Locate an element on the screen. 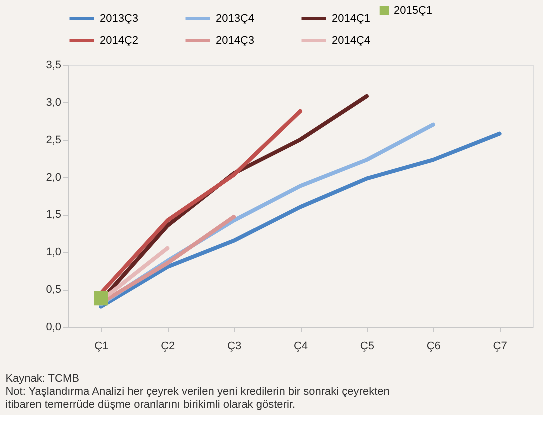 This screenshot has width=553, height=429. x-tick-label: Ç3 is located at coordinates (235, 346).